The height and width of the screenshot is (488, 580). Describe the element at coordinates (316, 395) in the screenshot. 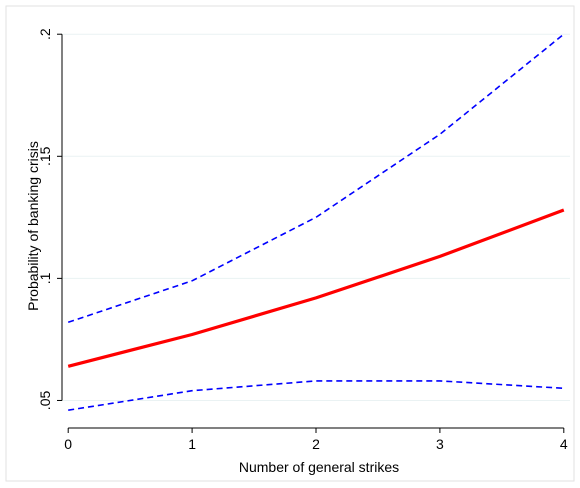

I see `series-line-lower` at that location.